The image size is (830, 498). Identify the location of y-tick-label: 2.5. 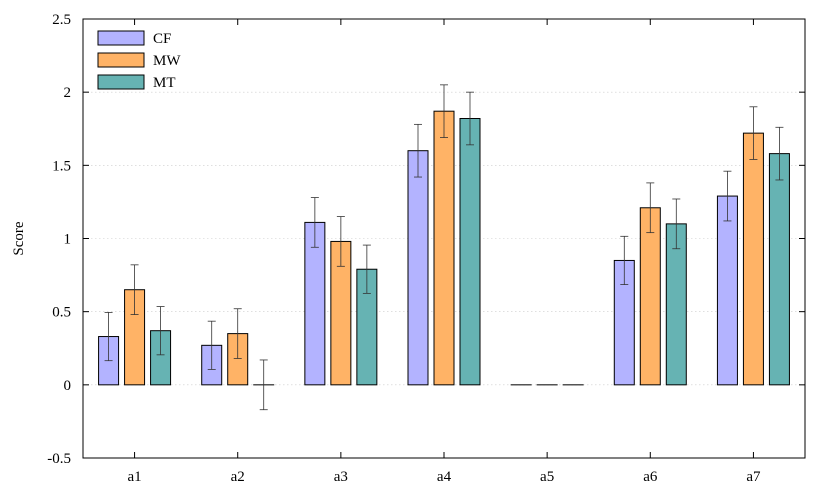
(61, 20).